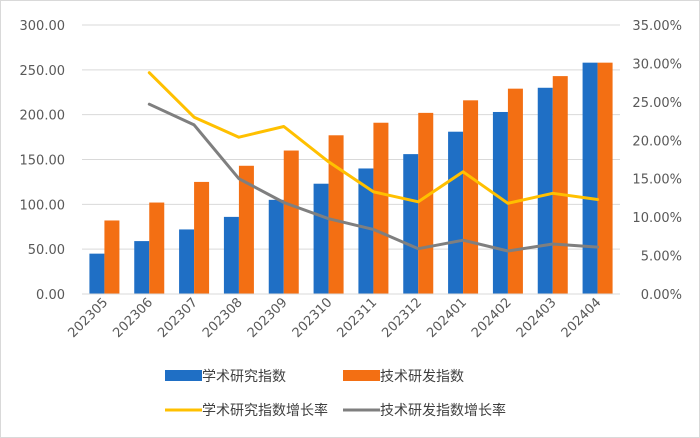 The width and height of the screenshot is (700, 438). What do you see at coordinates (313, 318) in the screenshot?
I see `x-tick-label: 202310` at bounding box center [313, 318].